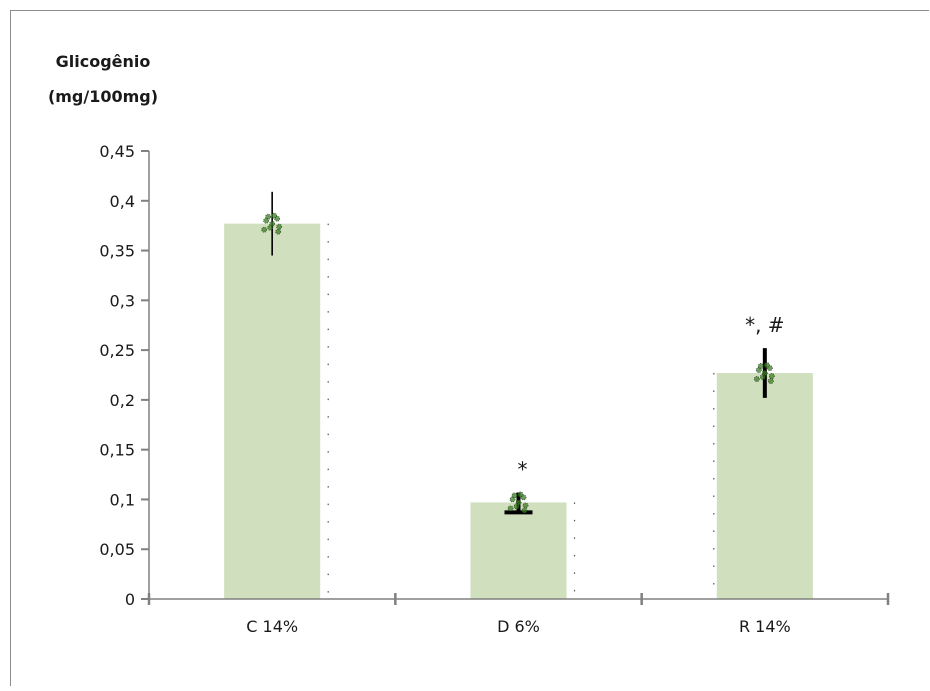 Image resolution: width=930 pixels, height=691 pixels. Describe the element at coordinates (103, 96) in the screenshot. I see `y-axis-label-line-2: (mg/100mg)` at that location.